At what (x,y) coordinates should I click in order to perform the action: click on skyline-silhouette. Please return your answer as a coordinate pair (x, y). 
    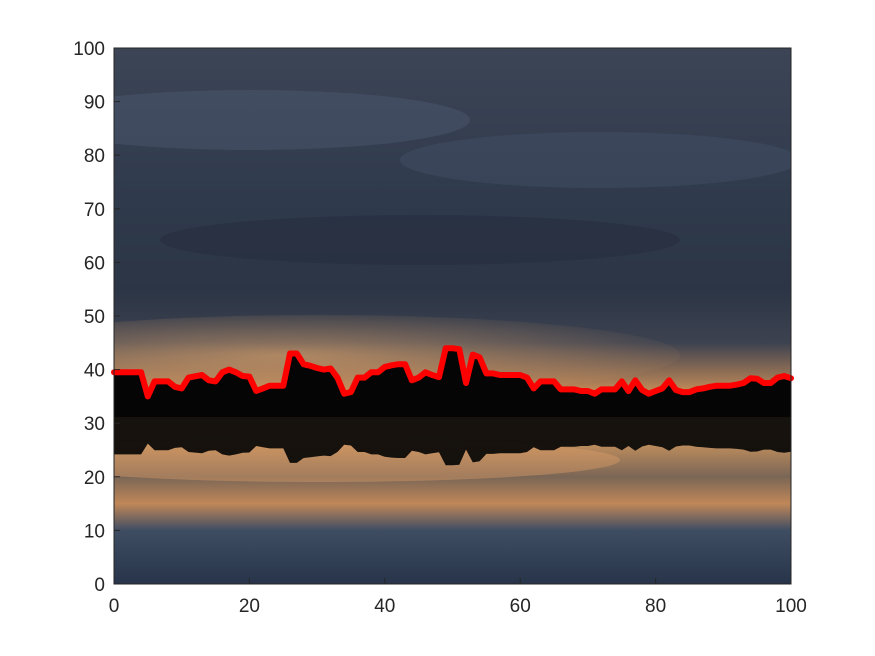
    Looking at the image, I should click on (452, 383).